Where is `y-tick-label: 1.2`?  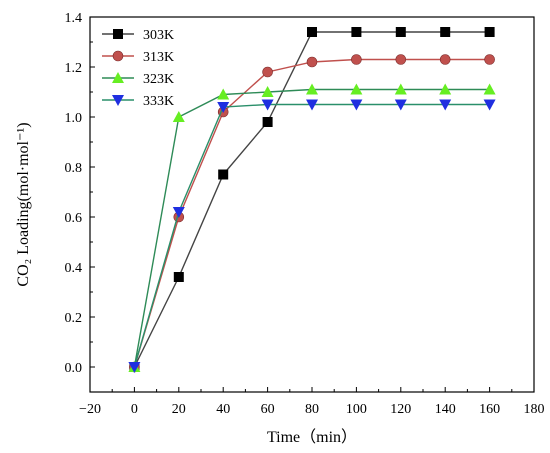 y-tick-label: 1.2 is located at coordinates (74, 68).